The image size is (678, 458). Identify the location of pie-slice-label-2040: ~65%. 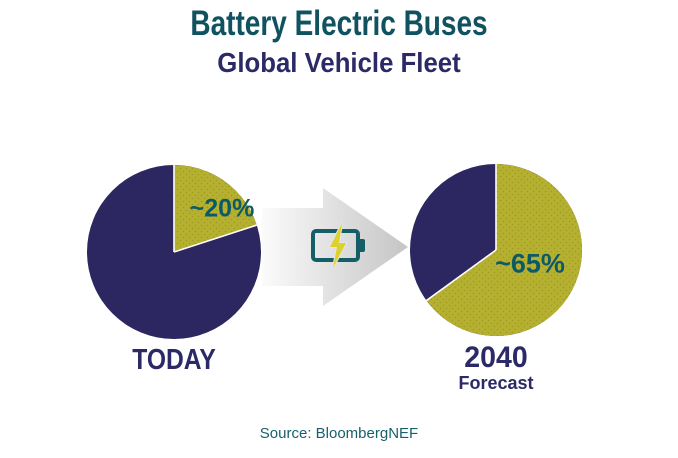
(530, 263).